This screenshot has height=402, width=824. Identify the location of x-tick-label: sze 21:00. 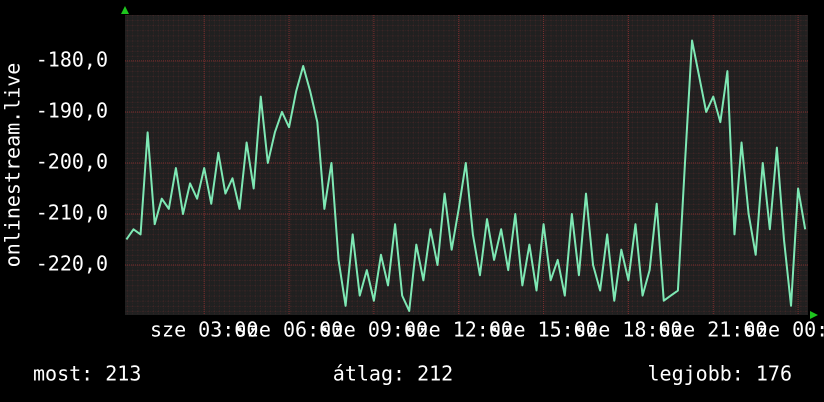
(713, 330).